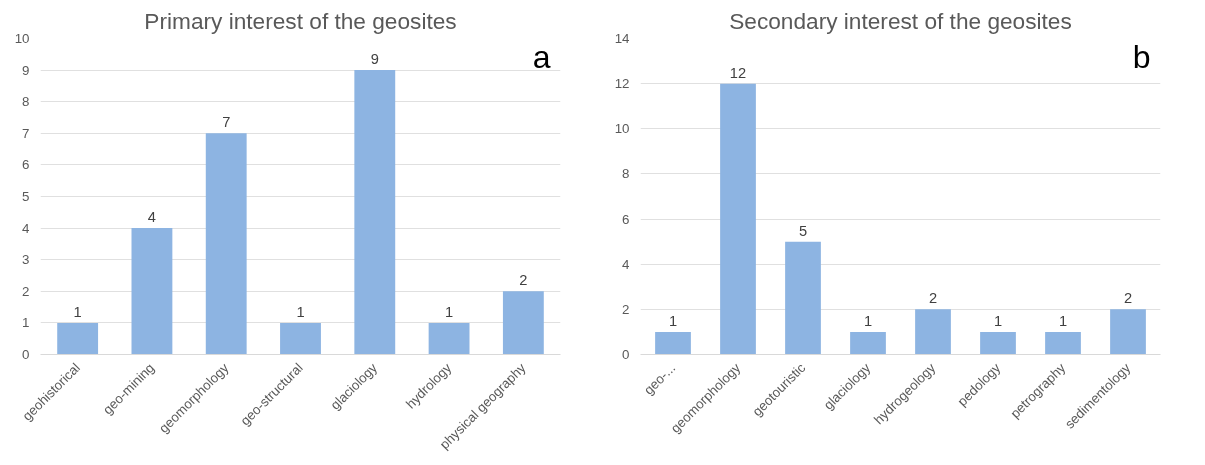 Image resolution: width=1205 pixels, height=465 pixels. I want to click on y-tick-label: 7, so click(26, 133).